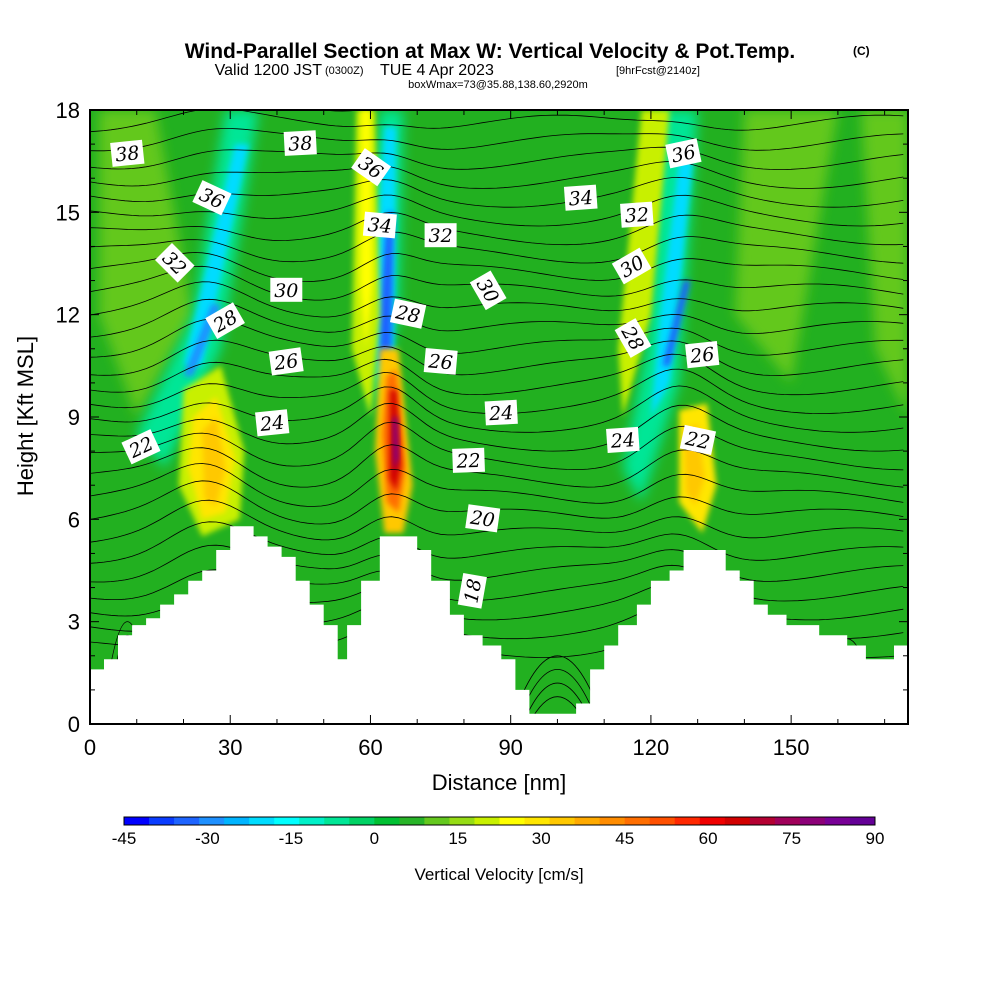 The width and height of the screenshot is (1000, 1000). Describe the element at coordinates (791, 747) in the screenshot. I see `x-tick-label: 150` at that location.